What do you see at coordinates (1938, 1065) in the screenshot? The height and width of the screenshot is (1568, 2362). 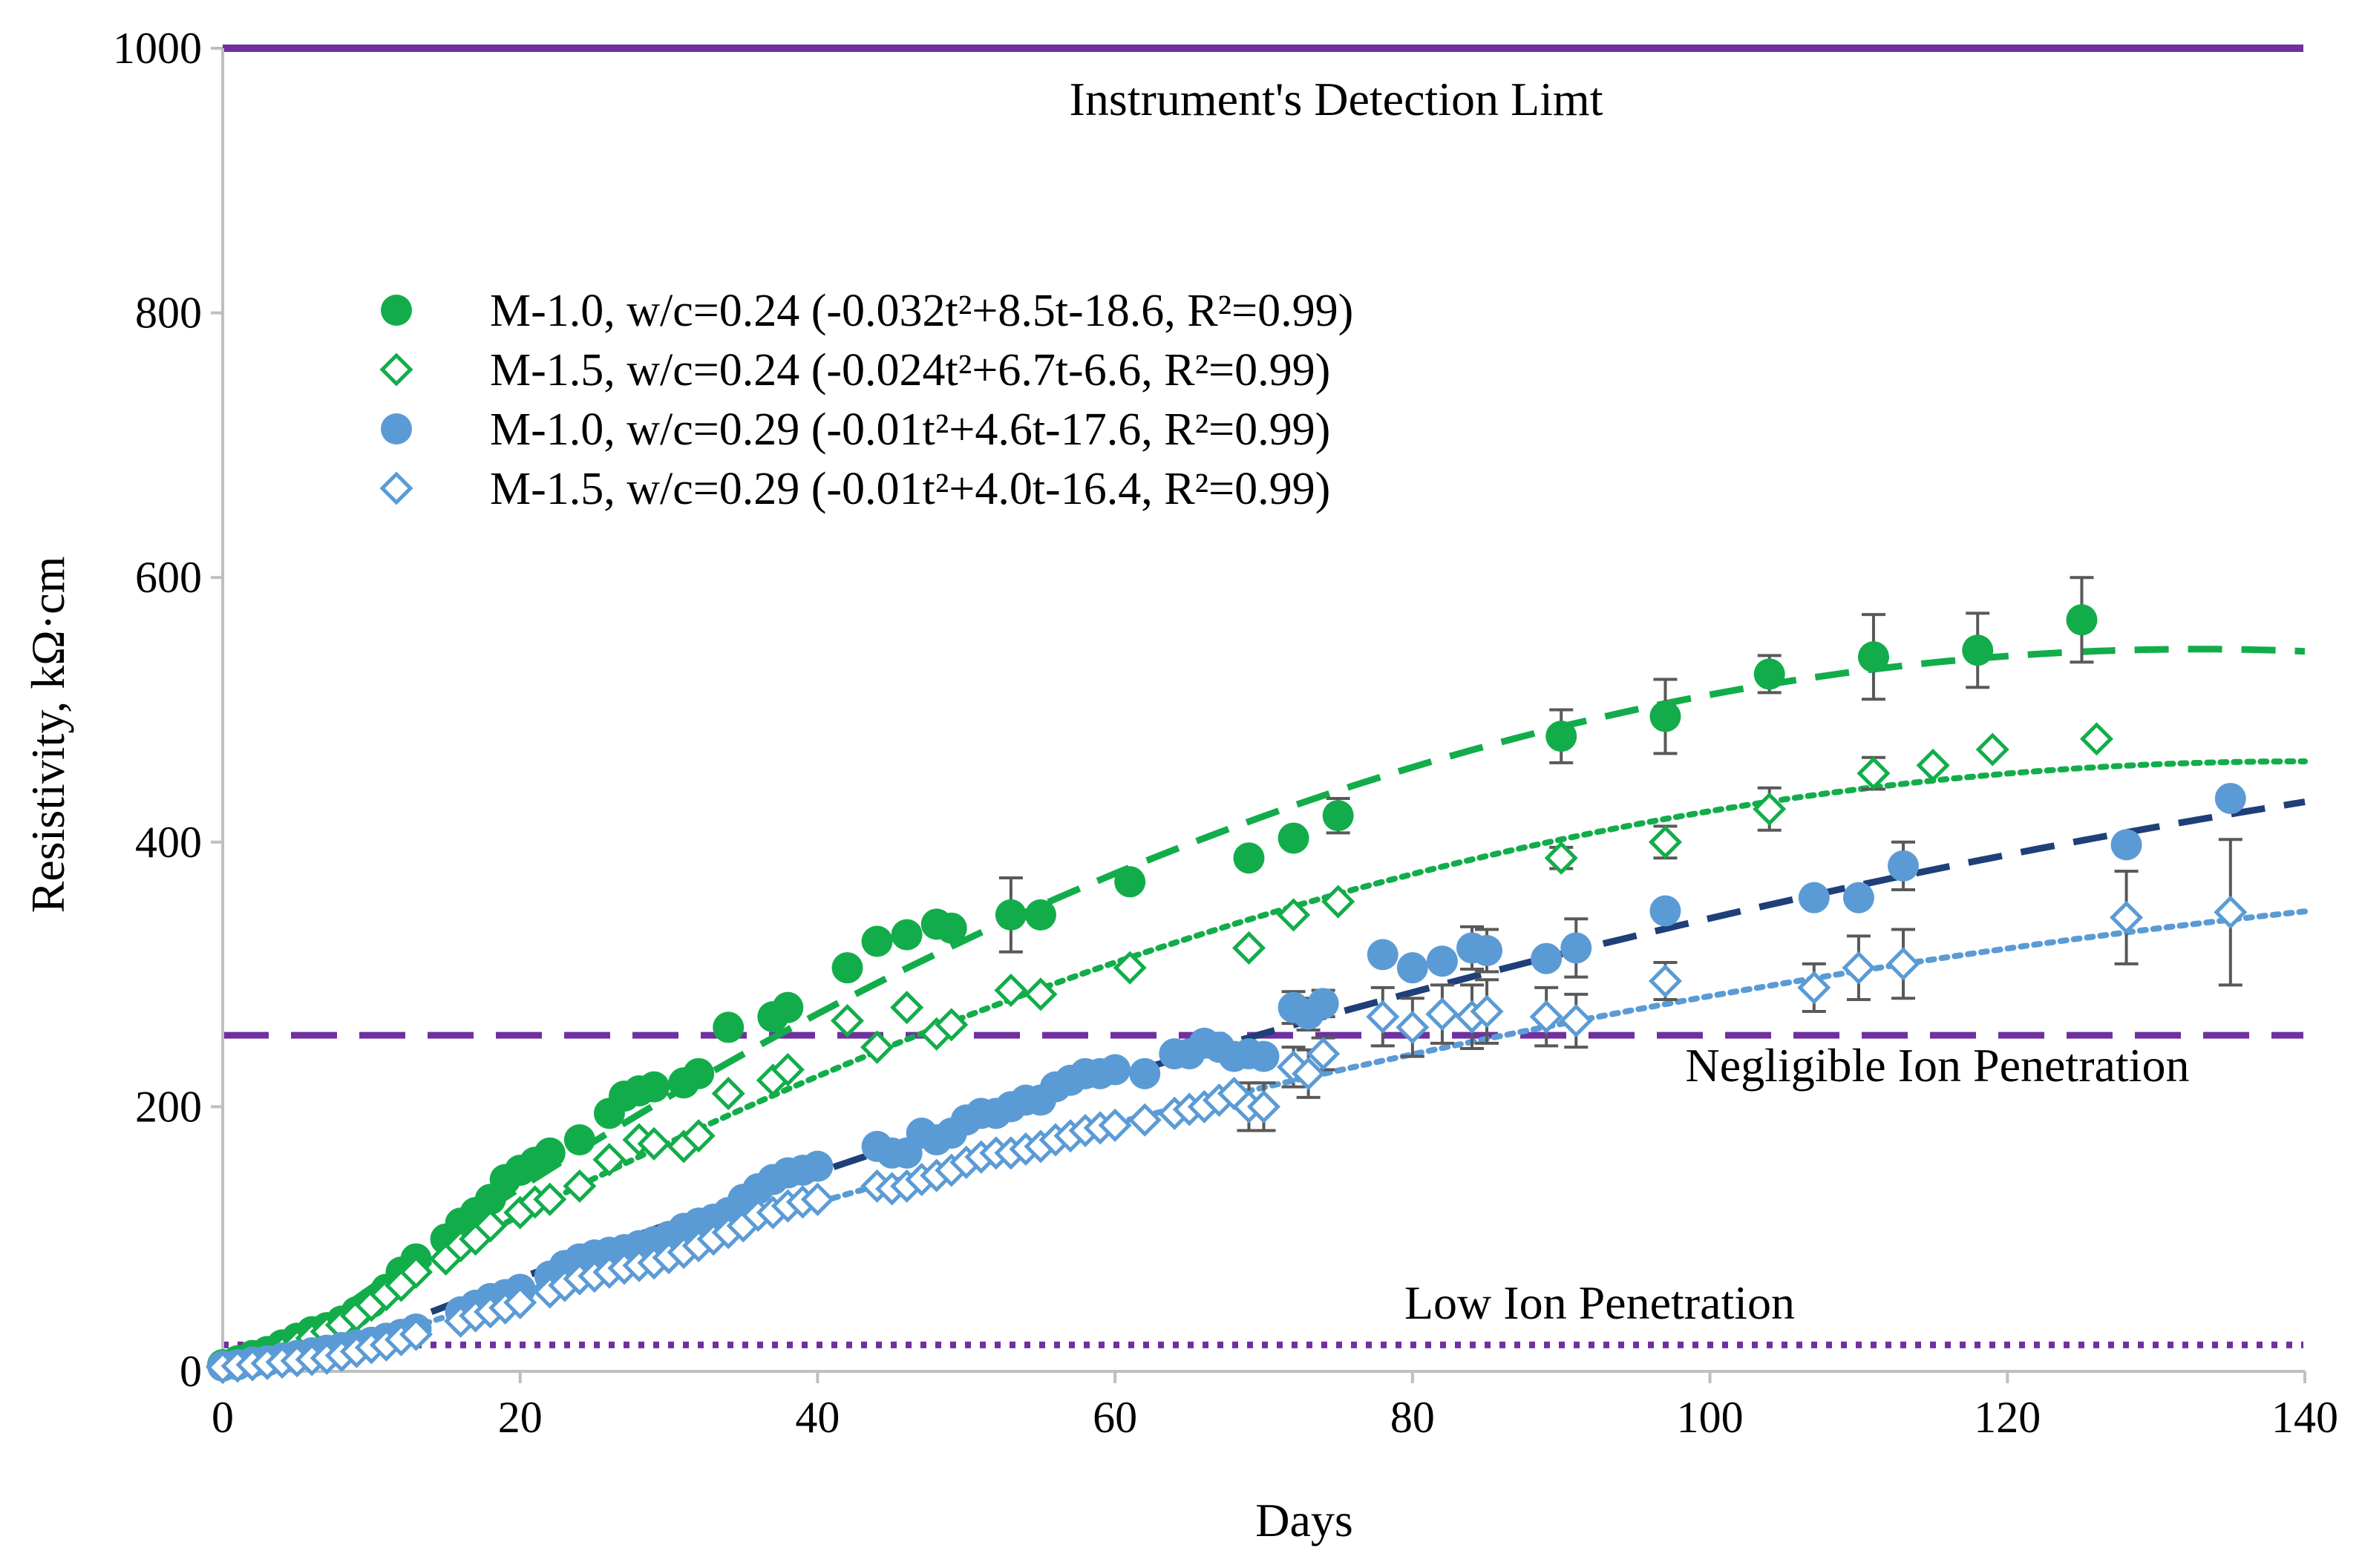 I see `negligible-penetration-label: Negligible Ion Penetration` at bounding box center [1938, 1065].